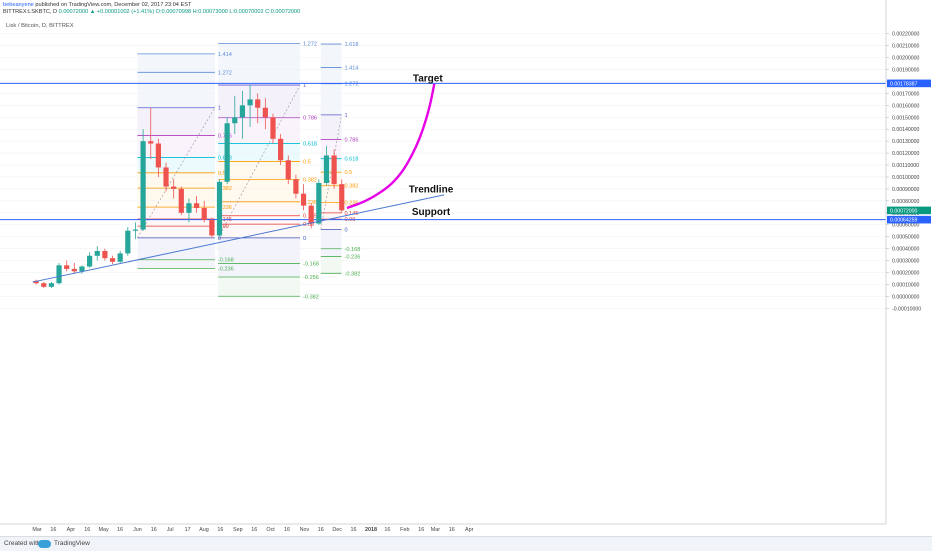  What do you see at coordinates (906, 202) in the screenshot?
I see `price-tick-label: 0.00080000` at bounding box center [906, 202].